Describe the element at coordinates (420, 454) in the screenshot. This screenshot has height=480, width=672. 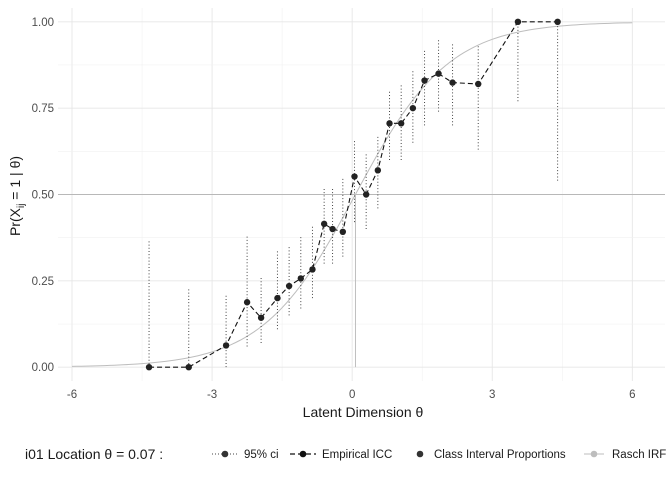
I see `legend-key-class-interval` at that location.